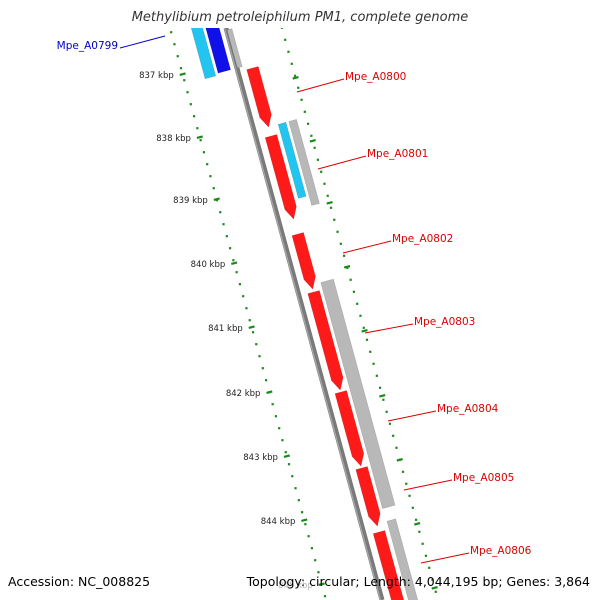  I want to click on gene-label: Mpe_A0801, so click(397, 154).